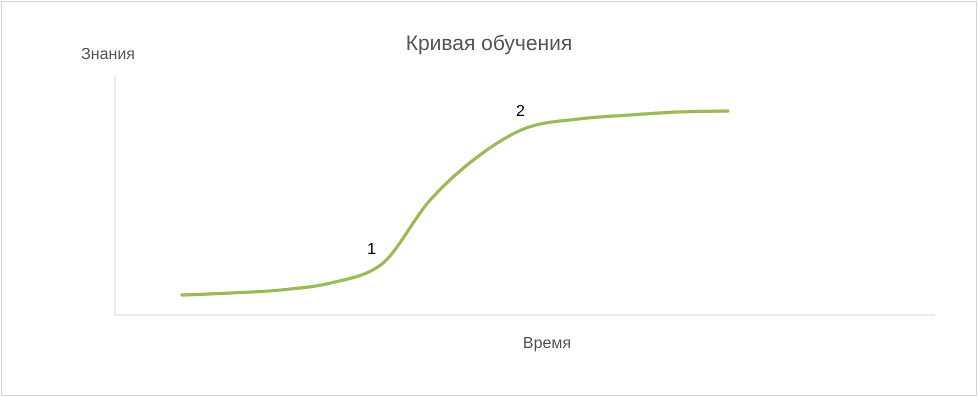 The height and width of the screenshot is (397, 978). I want to click on annotation: 1, so click(371, 249).